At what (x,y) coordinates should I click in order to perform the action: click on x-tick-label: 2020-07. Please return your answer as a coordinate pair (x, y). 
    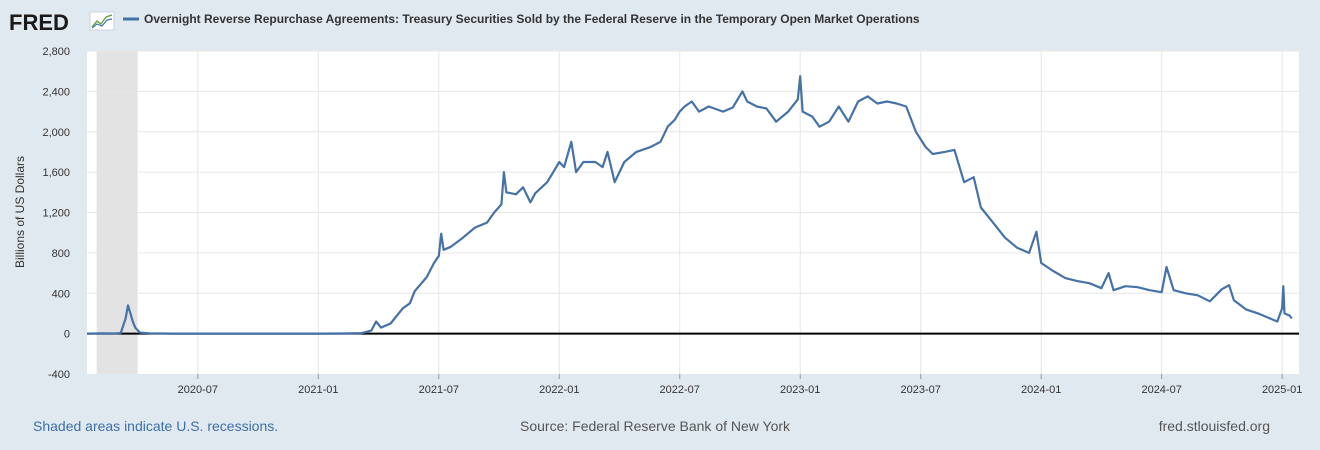
    Looking at the image, I should click on (198, 390).